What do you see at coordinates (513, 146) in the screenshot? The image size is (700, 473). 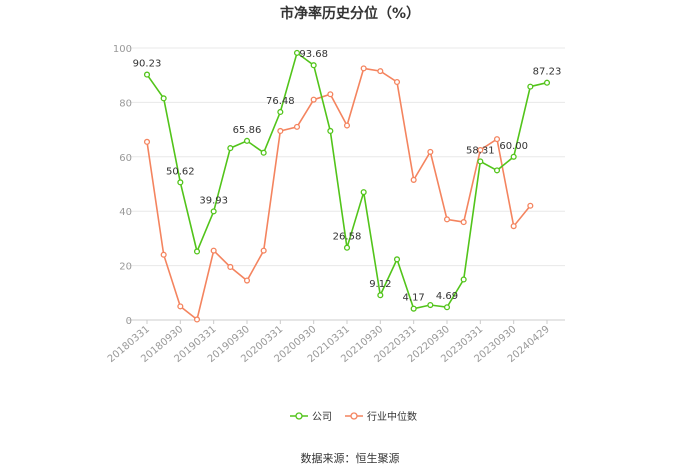 I see `data-label: 60.00` at bounding box center [513, 146].